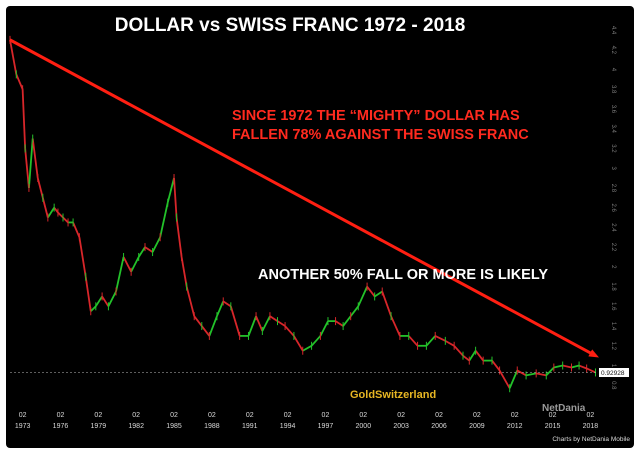  Describe the element at coordinates (613, 286) in the screenshot. I see `y-tick-label: 1.8` at that location.